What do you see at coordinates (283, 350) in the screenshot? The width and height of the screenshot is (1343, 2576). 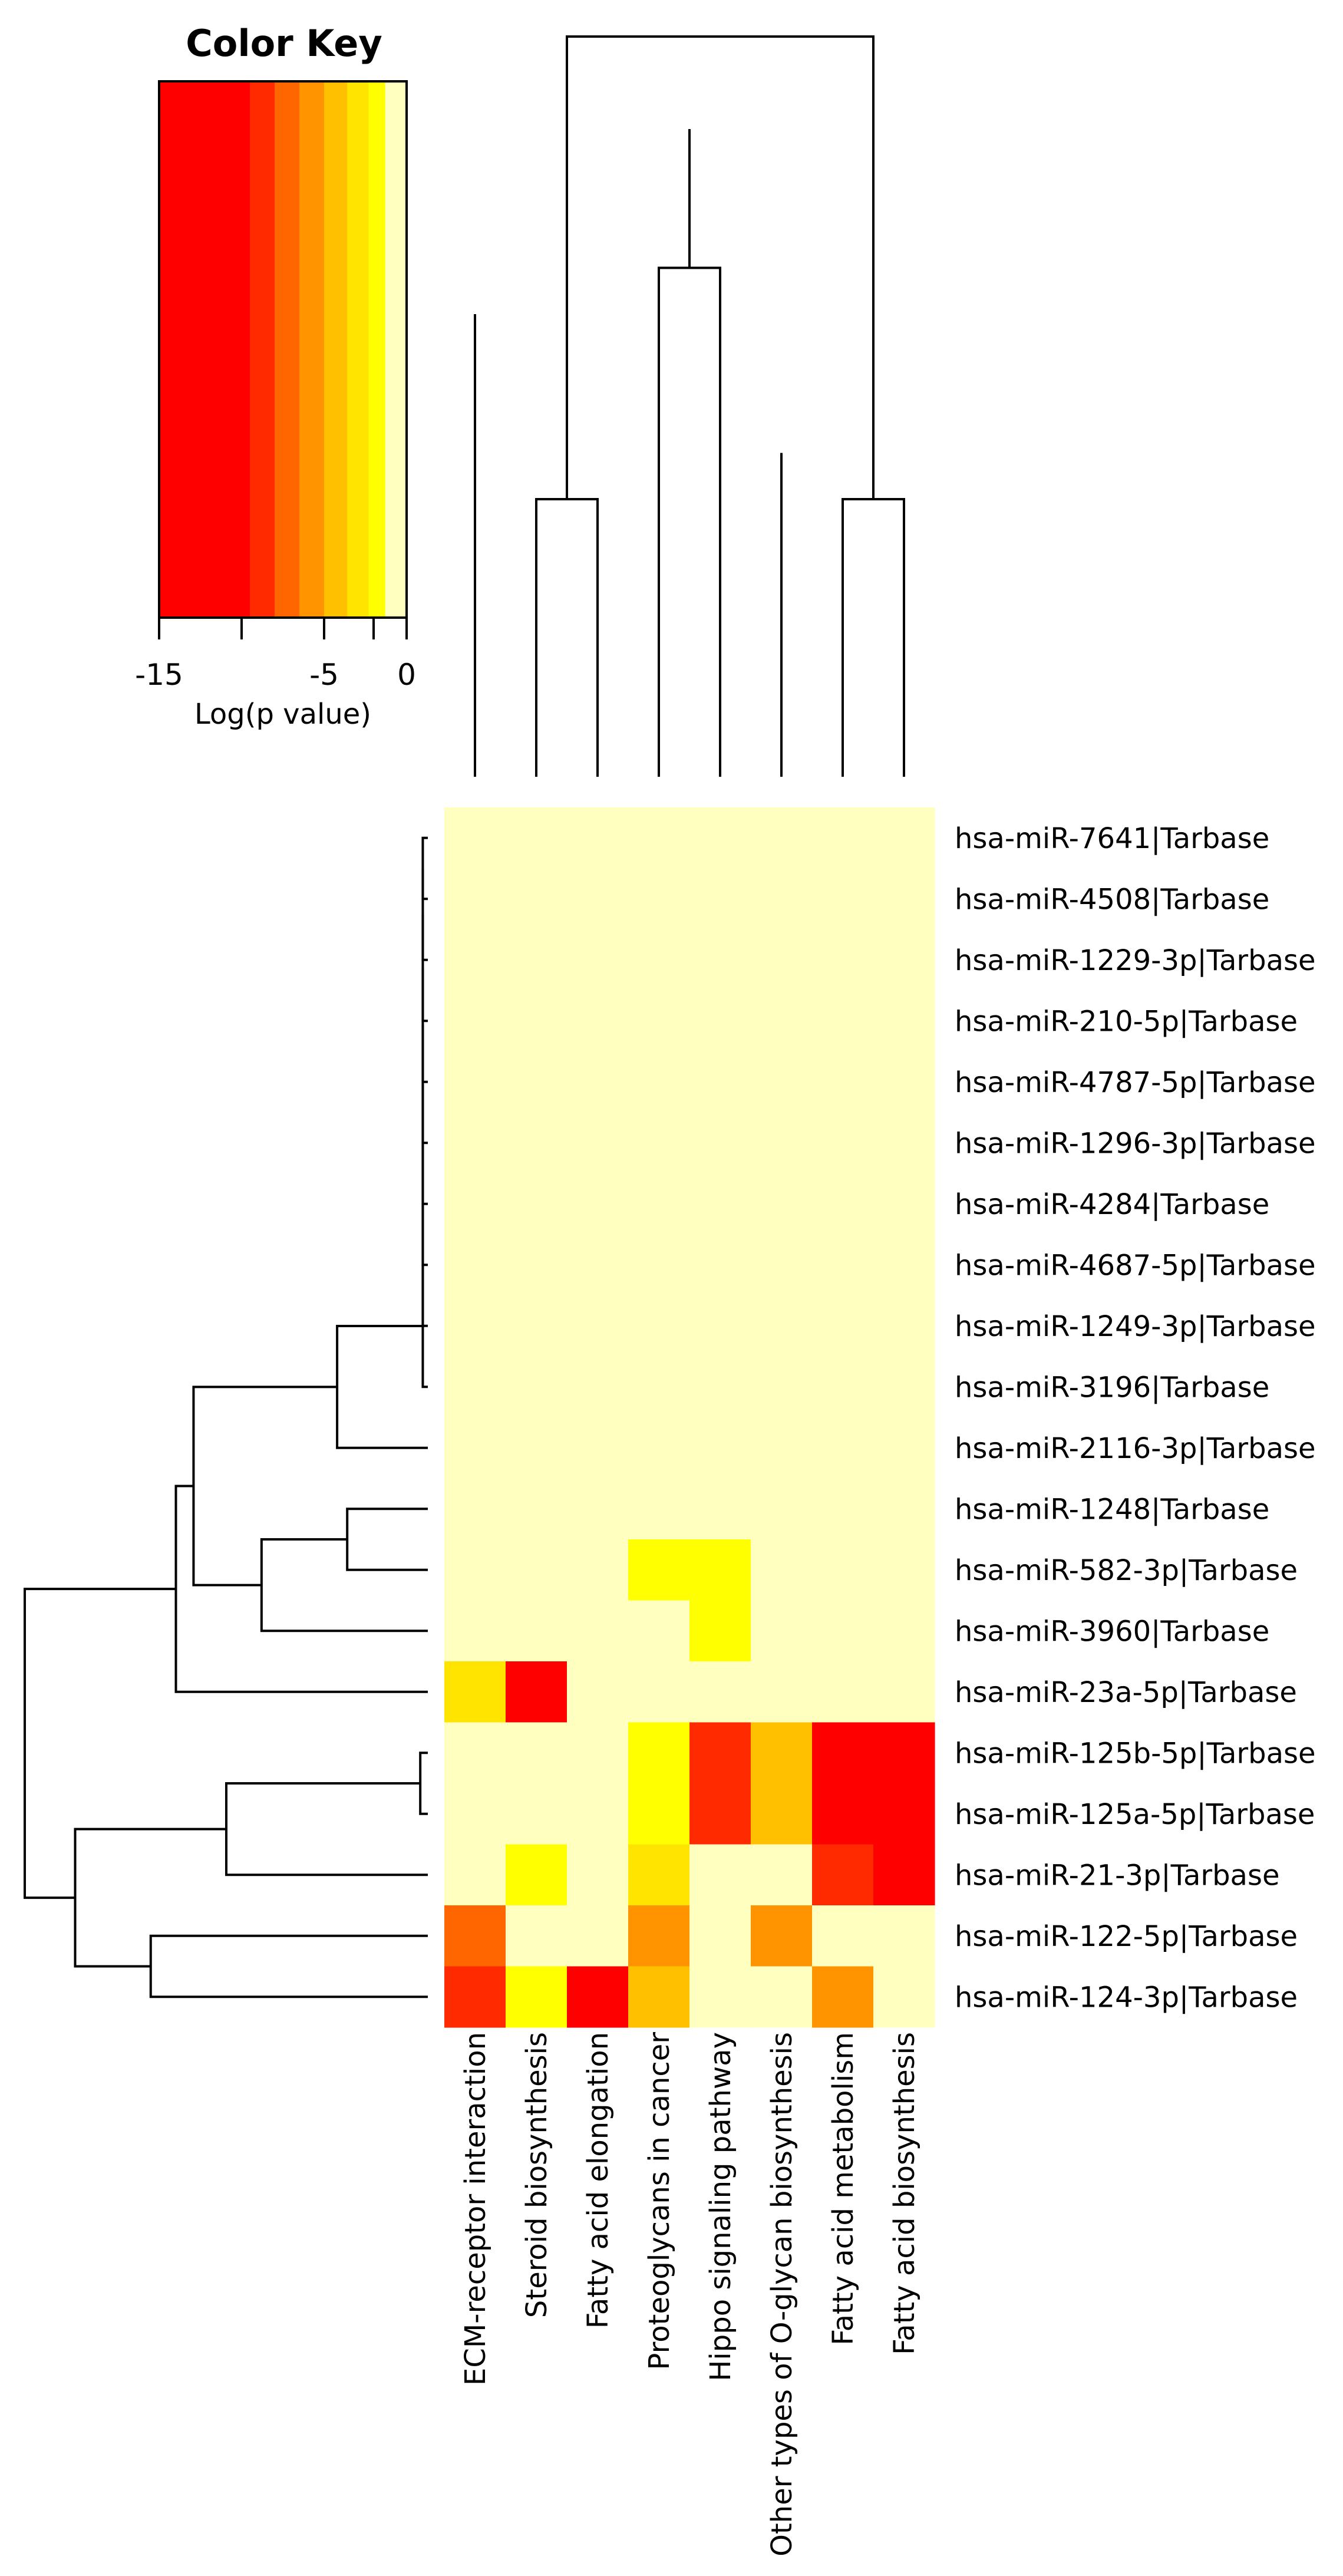 I see `color-key-bands` at bounding box center [283, 350].